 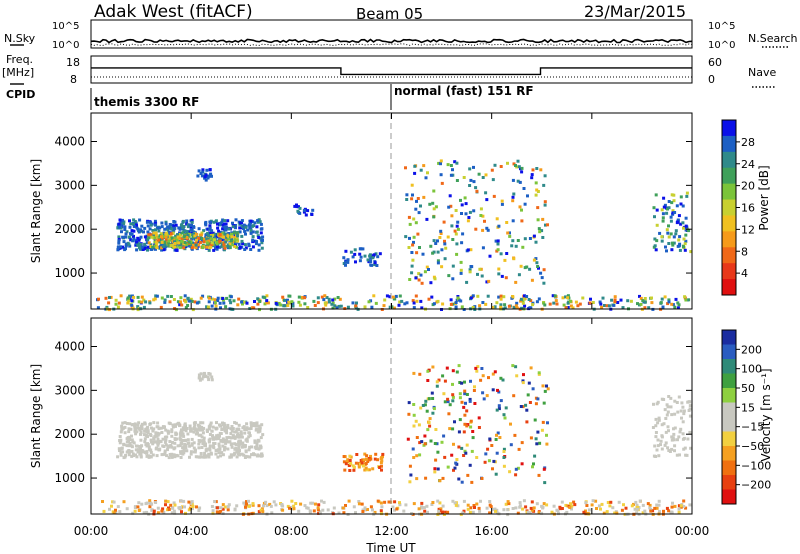 I want to click on colorbar-swatch, so click(x=729, y=192).